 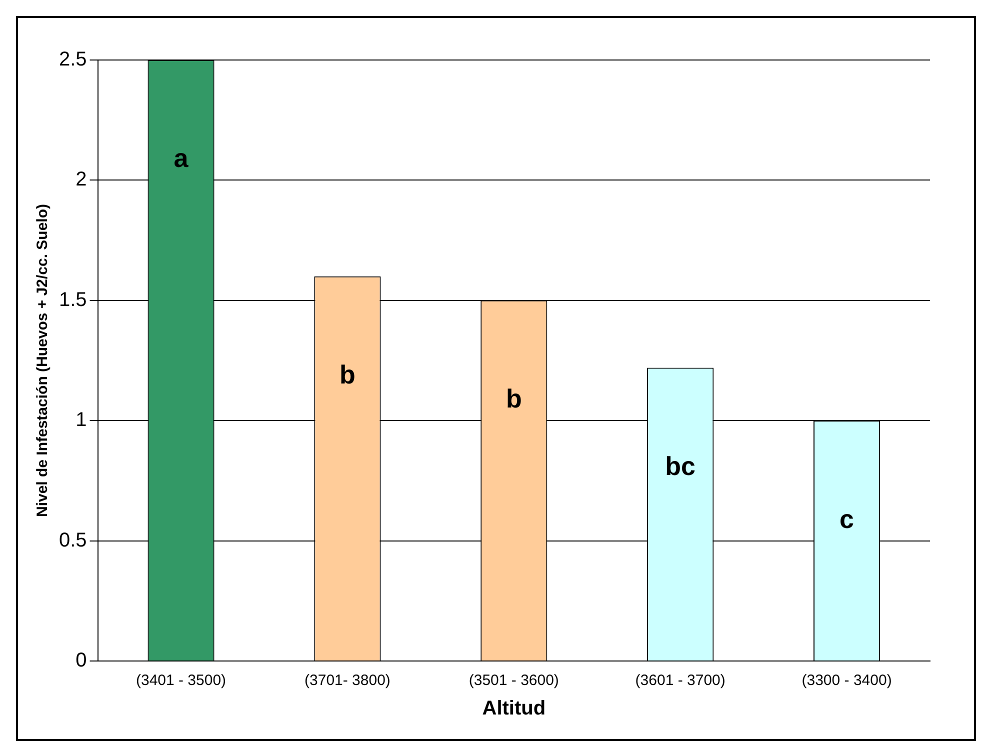 What do you see at coordinates (72, 299) in the screenshot?
I see `y-tick-label: 1.5` at bounding box center [72, 299].